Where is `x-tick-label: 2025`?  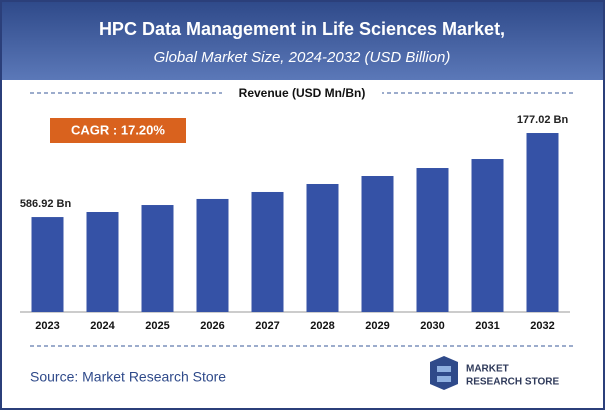
x-tick-label: 2025 is located at coordinates (157, 326).